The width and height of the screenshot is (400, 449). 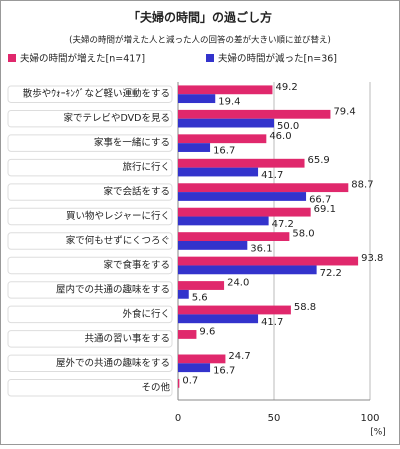 I want to click on y-tick-label: 家で食事をする, so click(x=136, y=265).